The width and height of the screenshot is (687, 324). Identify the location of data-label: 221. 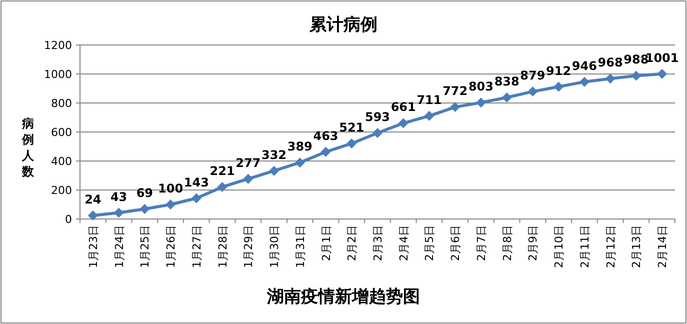
(222, 171).